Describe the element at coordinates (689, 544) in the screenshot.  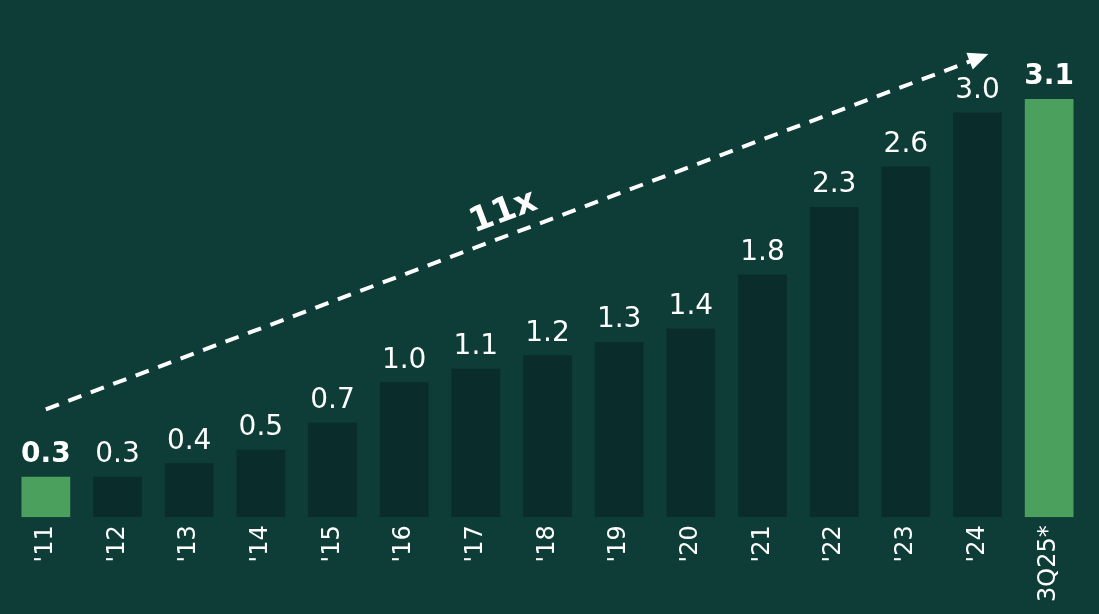
I see `x-tick-label: '20` at that location.